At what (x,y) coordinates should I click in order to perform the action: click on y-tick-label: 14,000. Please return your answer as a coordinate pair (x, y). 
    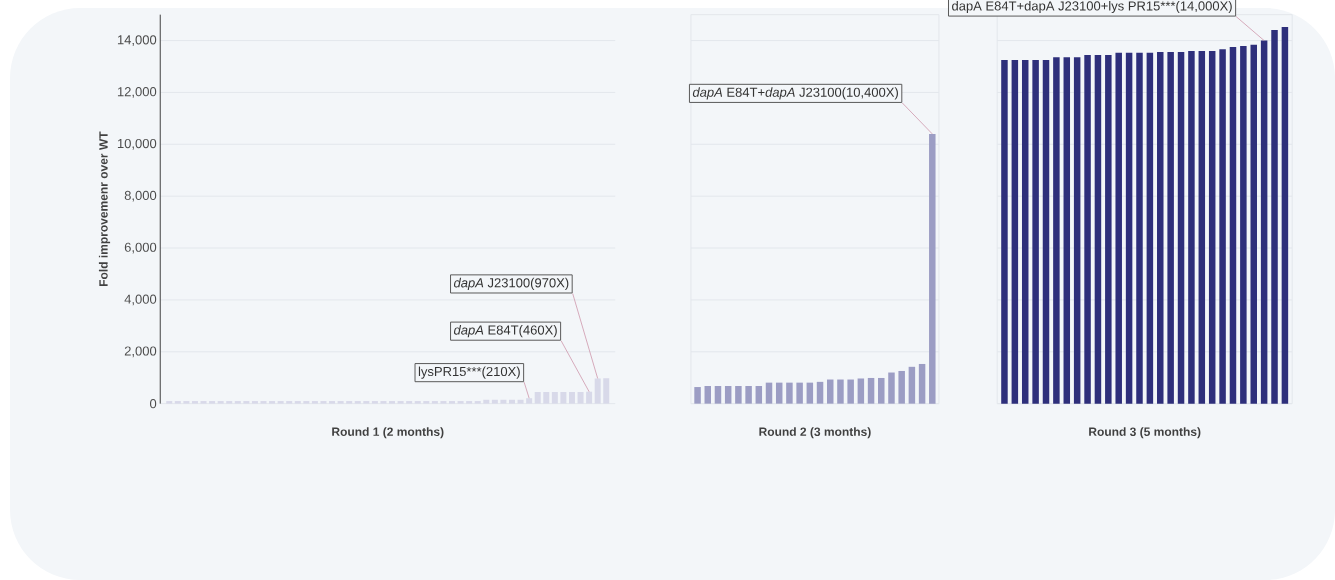
    Looking at the image, I should click on (137, 40).